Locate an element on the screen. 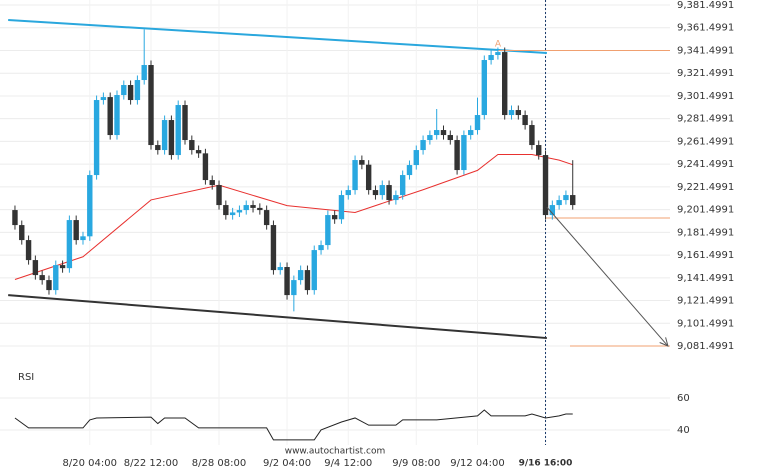 This screenshot has height=475, width=760. x-tick-label: 9/9 08:00 is located at coordinates (416, 463).